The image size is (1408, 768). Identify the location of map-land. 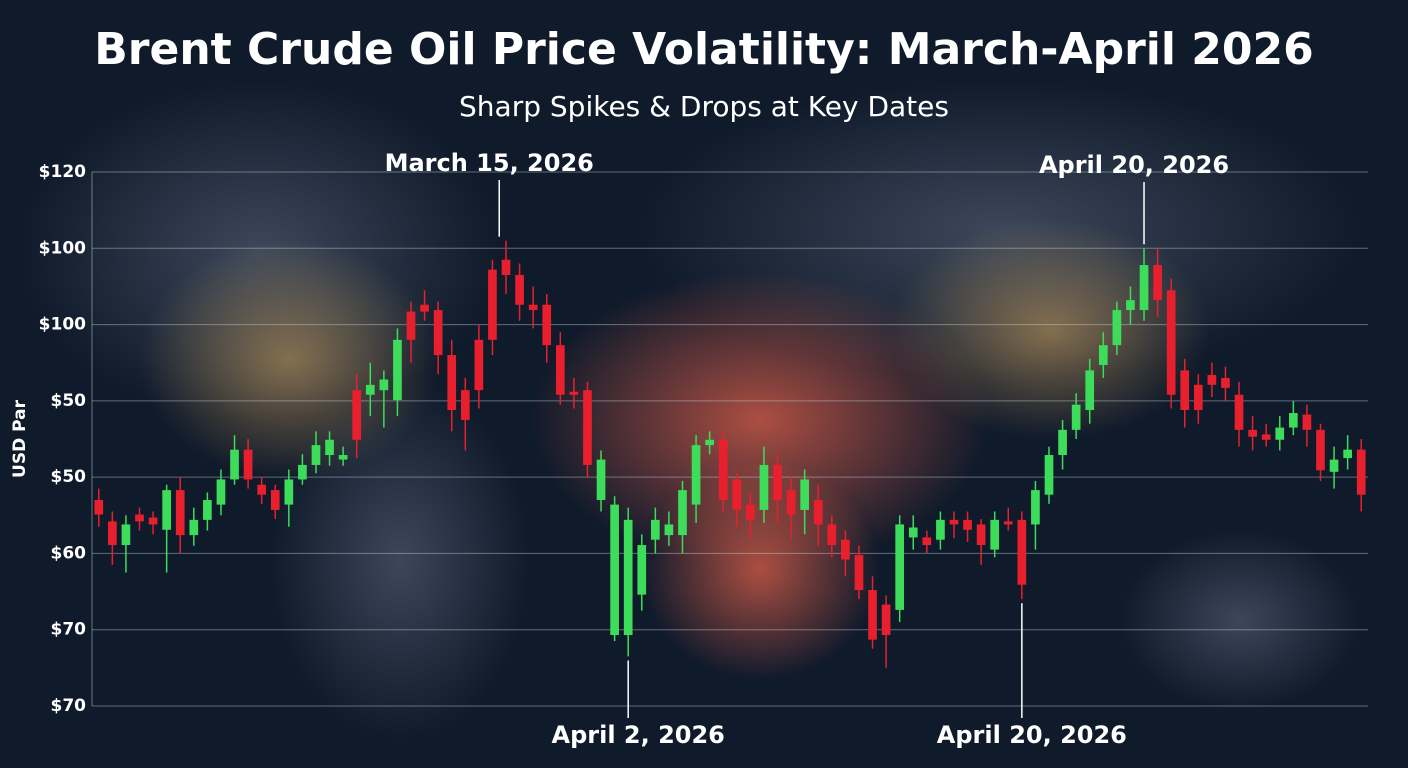
(1240, 620).